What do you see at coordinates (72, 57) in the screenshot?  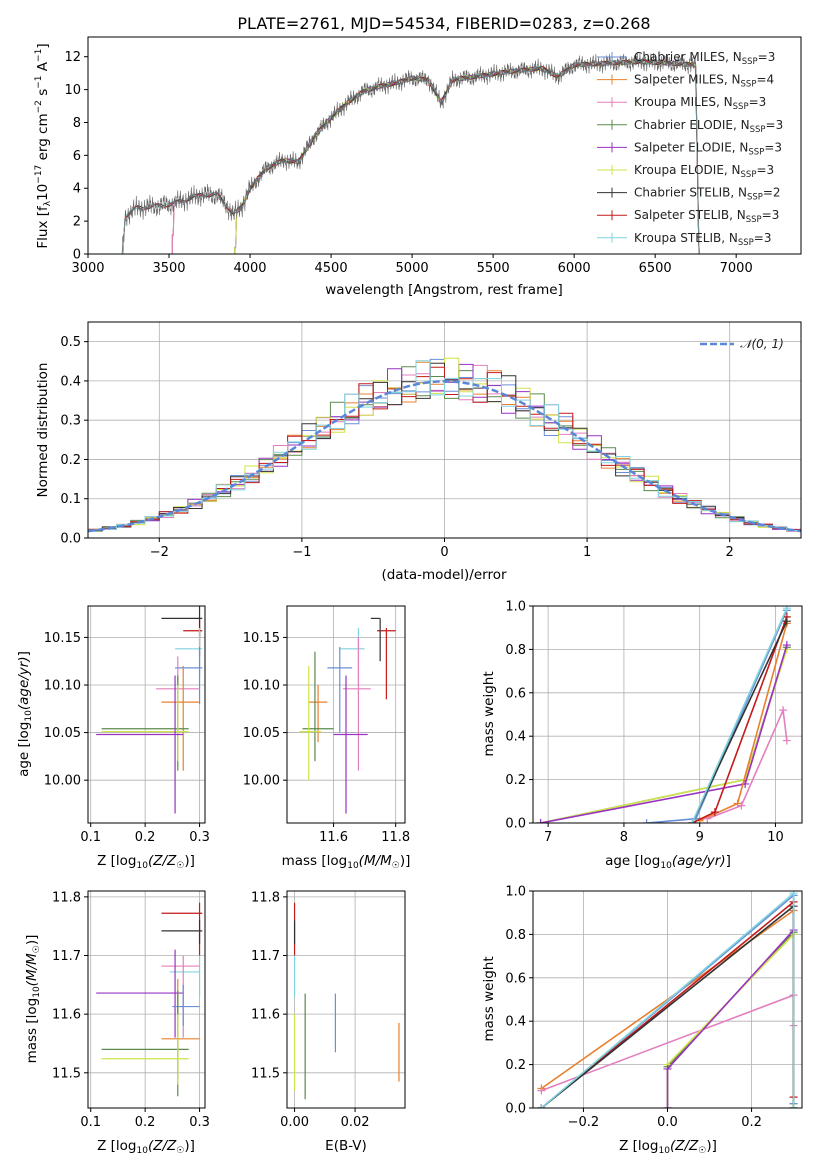 I see `y-tick-label: 12` at bounding box center [72, 57].